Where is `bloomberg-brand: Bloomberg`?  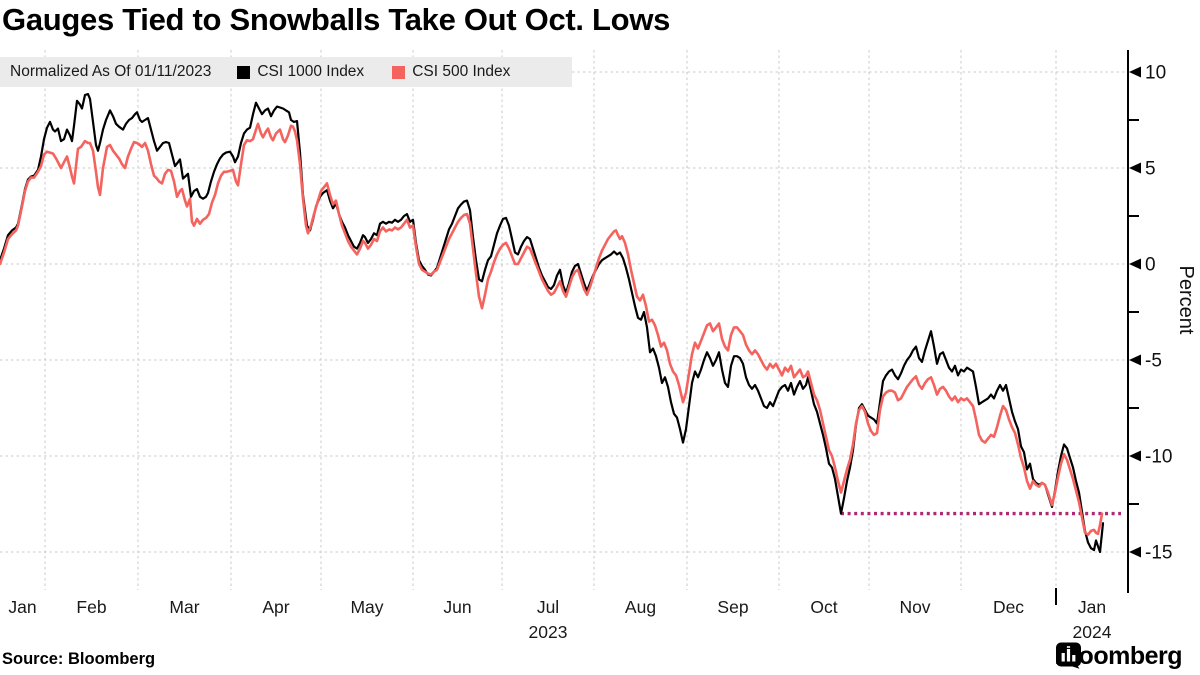 bloomberg-brand: Bloomberg is located at coordinates (1122, 656).